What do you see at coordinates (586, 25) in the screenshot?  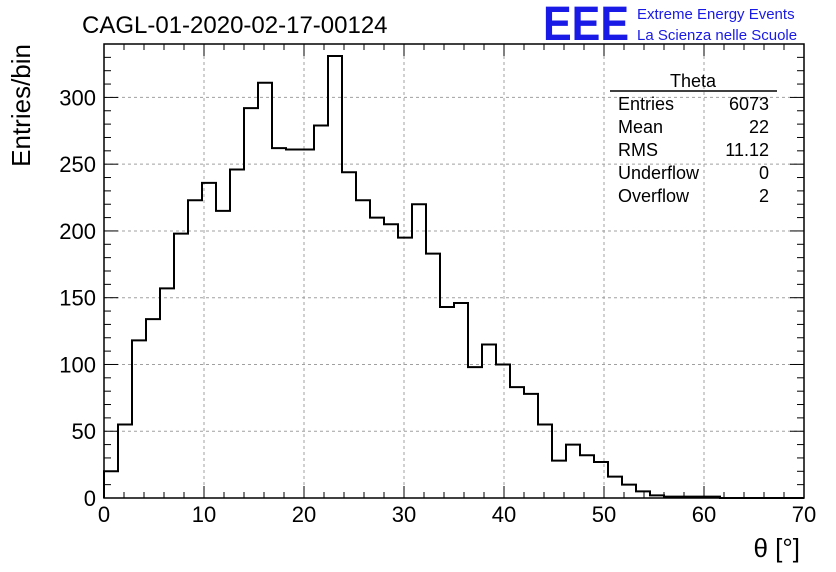 I see `eee-logo-mark: EEE` at bounding box center [586, 25].